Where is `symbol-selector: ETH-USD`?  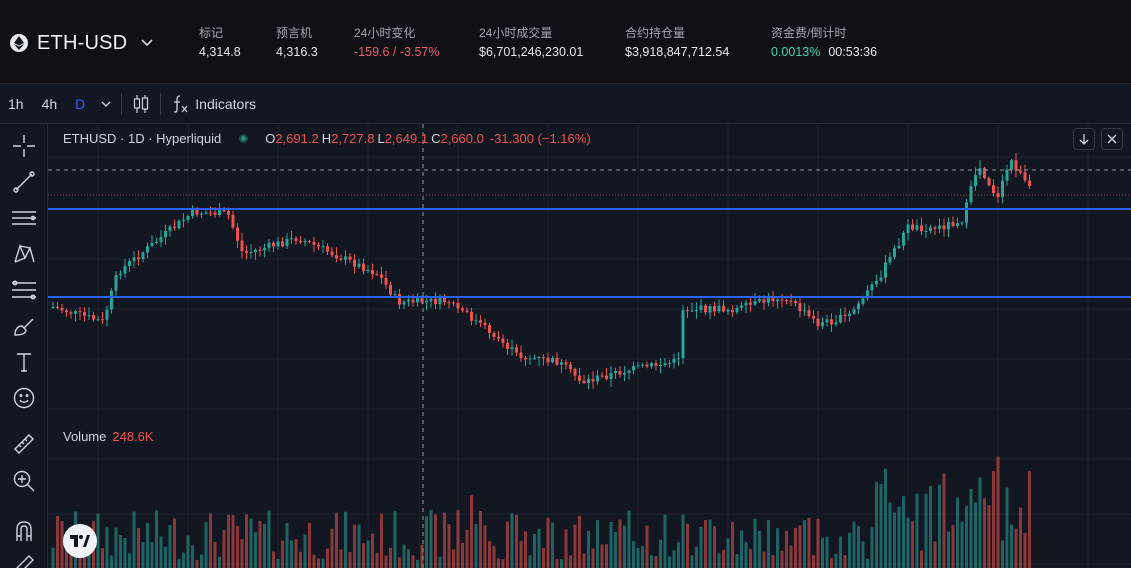
symbol-selector: ETH-USD is located at coordinates (81, 43).